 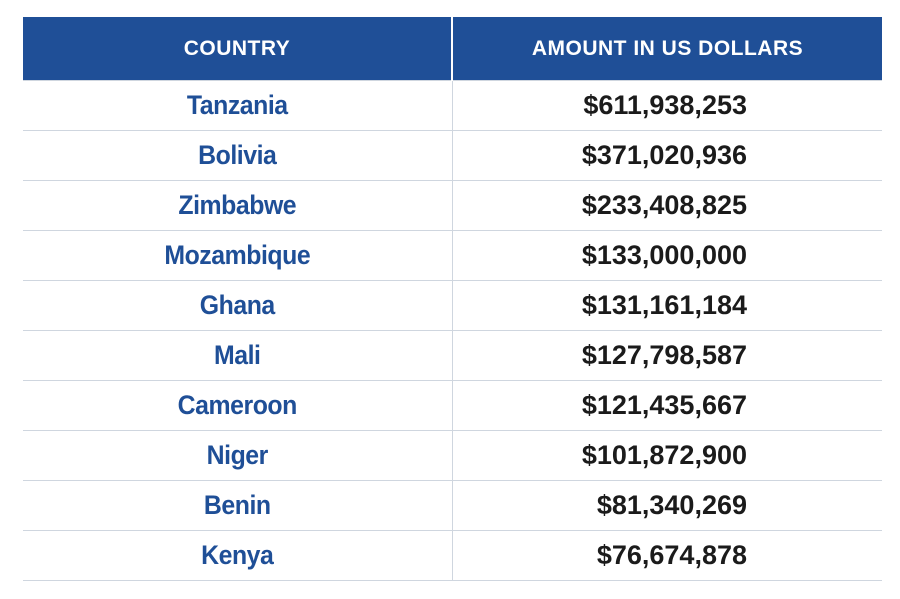 I want to click on table-row: Mali $127,798,587, so click(x=452, y=355).